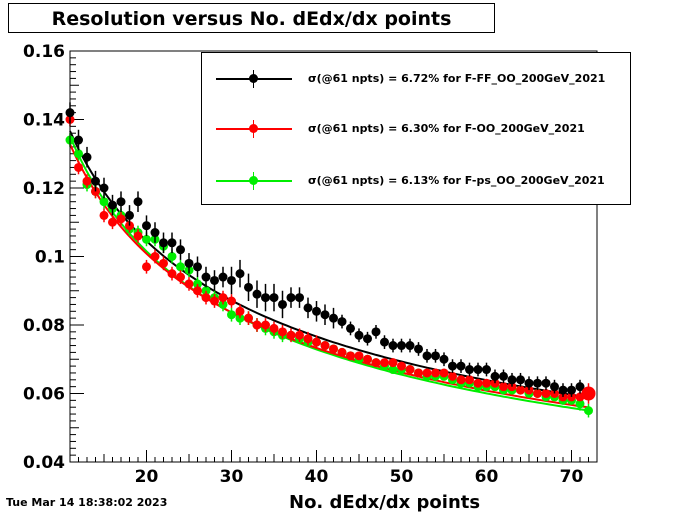 The image size is (700, 514). Describe the element at coordinates (402, 477) in the screenshot. I see `x-tick-label: 50` at that location.